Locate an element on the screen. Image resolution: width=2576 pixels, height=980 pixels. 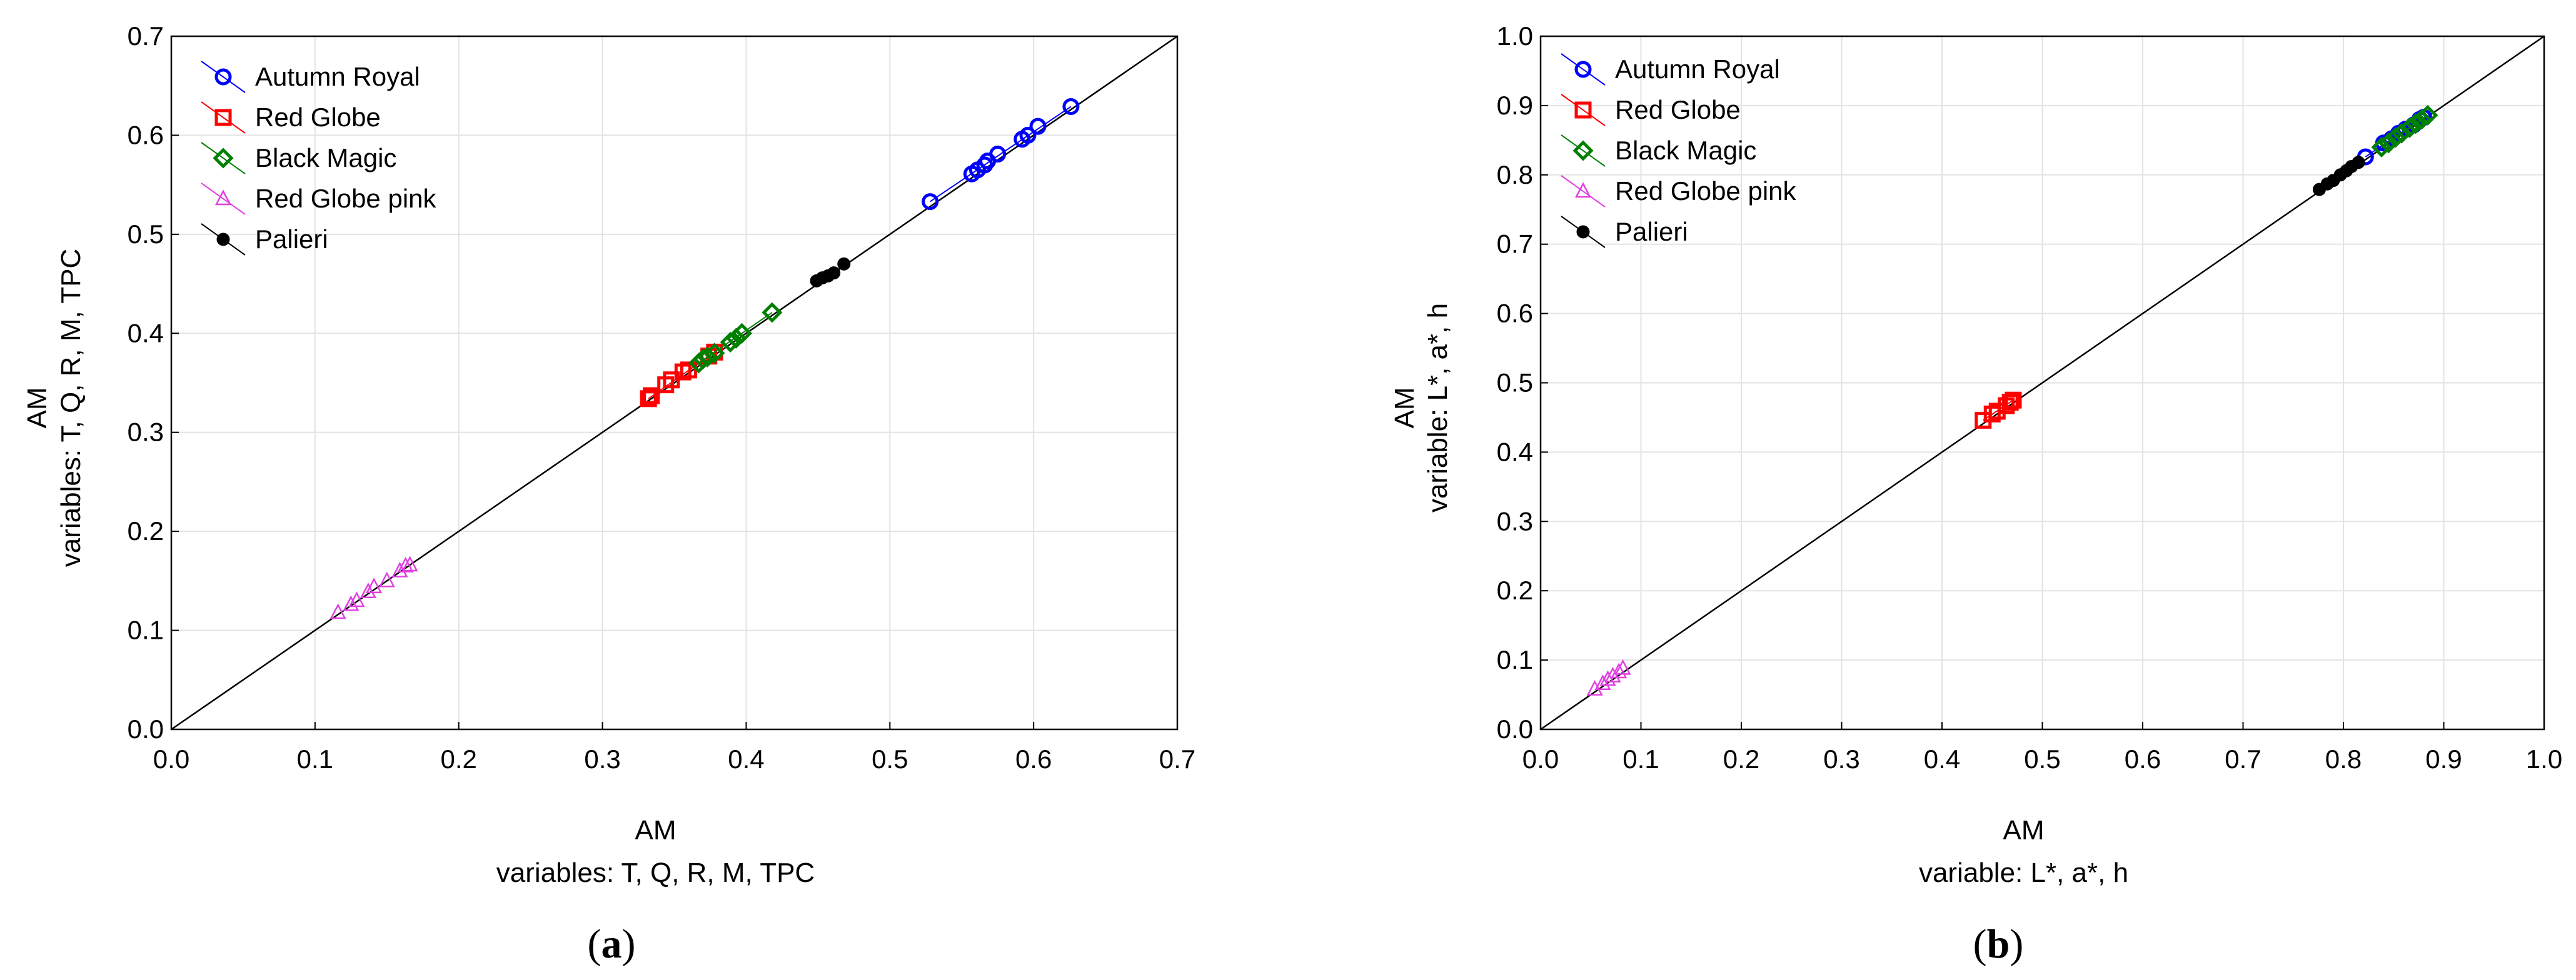
y-tick-label-b: 0.0 is located at coordinates (1515, 729).